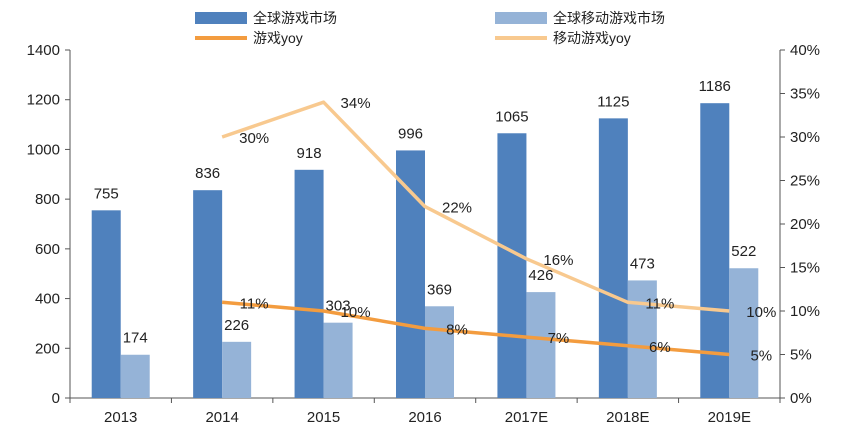 The image size is (852, 429). What do you see at coordinates (475, 328) in the screenshot?
I see `line-game-yoy` at bounding box center [475, 328].